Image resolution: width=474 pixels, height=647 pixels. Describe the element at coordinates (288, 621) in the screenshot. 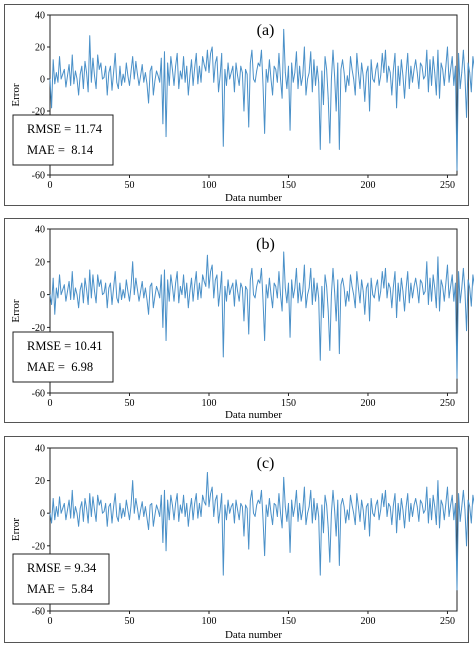

I see `x-tick-label: 150` at that location.